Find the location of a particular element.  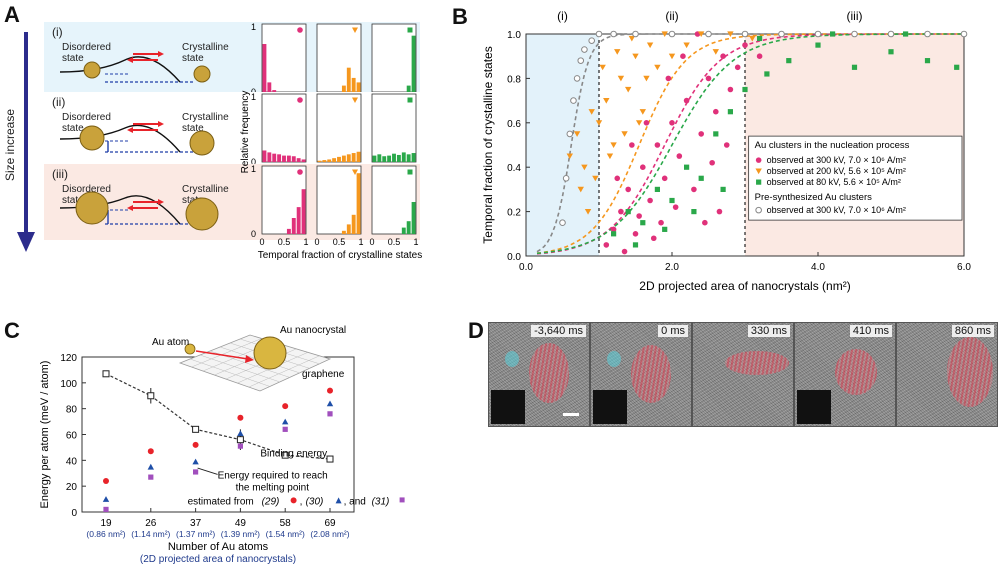

tem-frame-4: 410 ms is located at coordinates (845, 374).